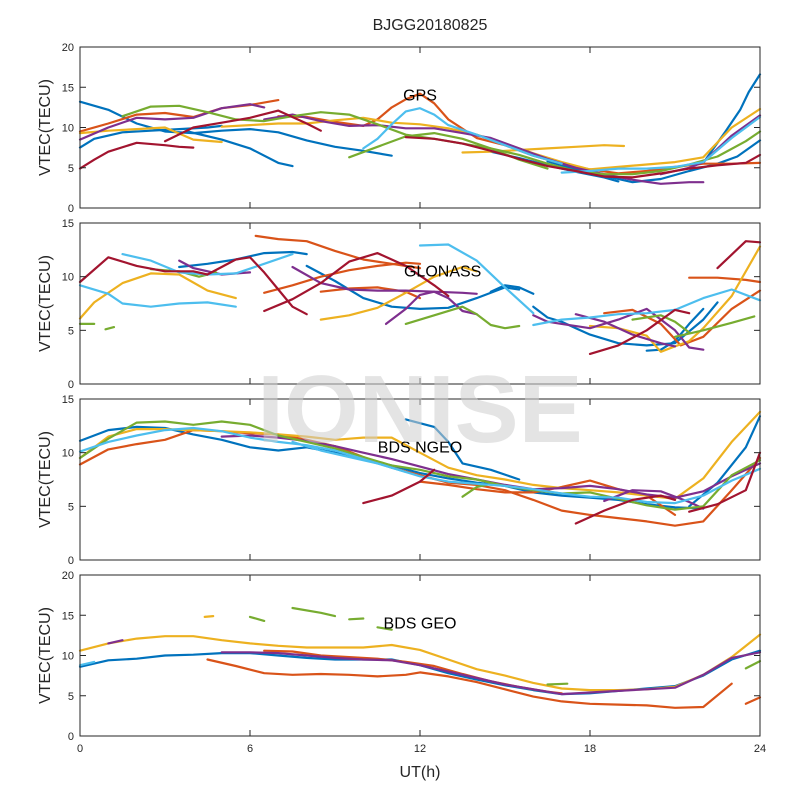 Image resolution: width=800 pixels, height=800 pixels. Describe the element at coordinates (250, 749) in the screenshot. I see `x-tick-label: 6` at that location.